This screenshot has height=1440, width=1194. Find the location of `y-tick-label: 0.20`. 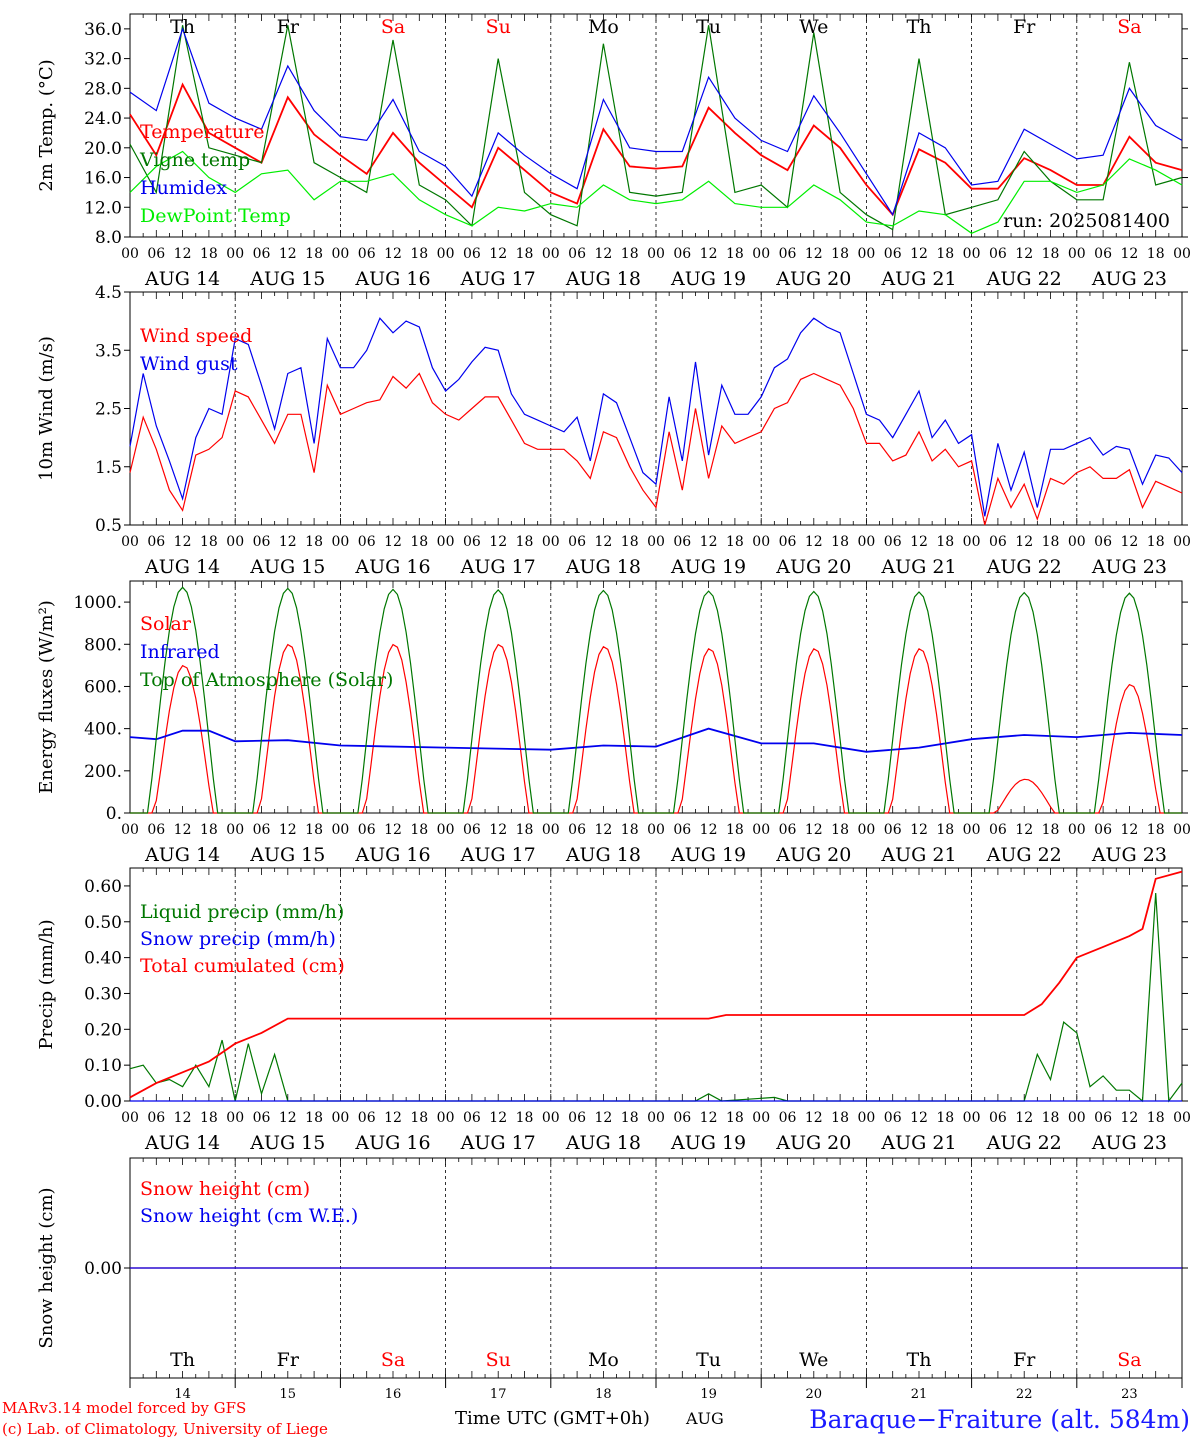

y-tick-label: 0.20 is located at coordinates (103, 1030).